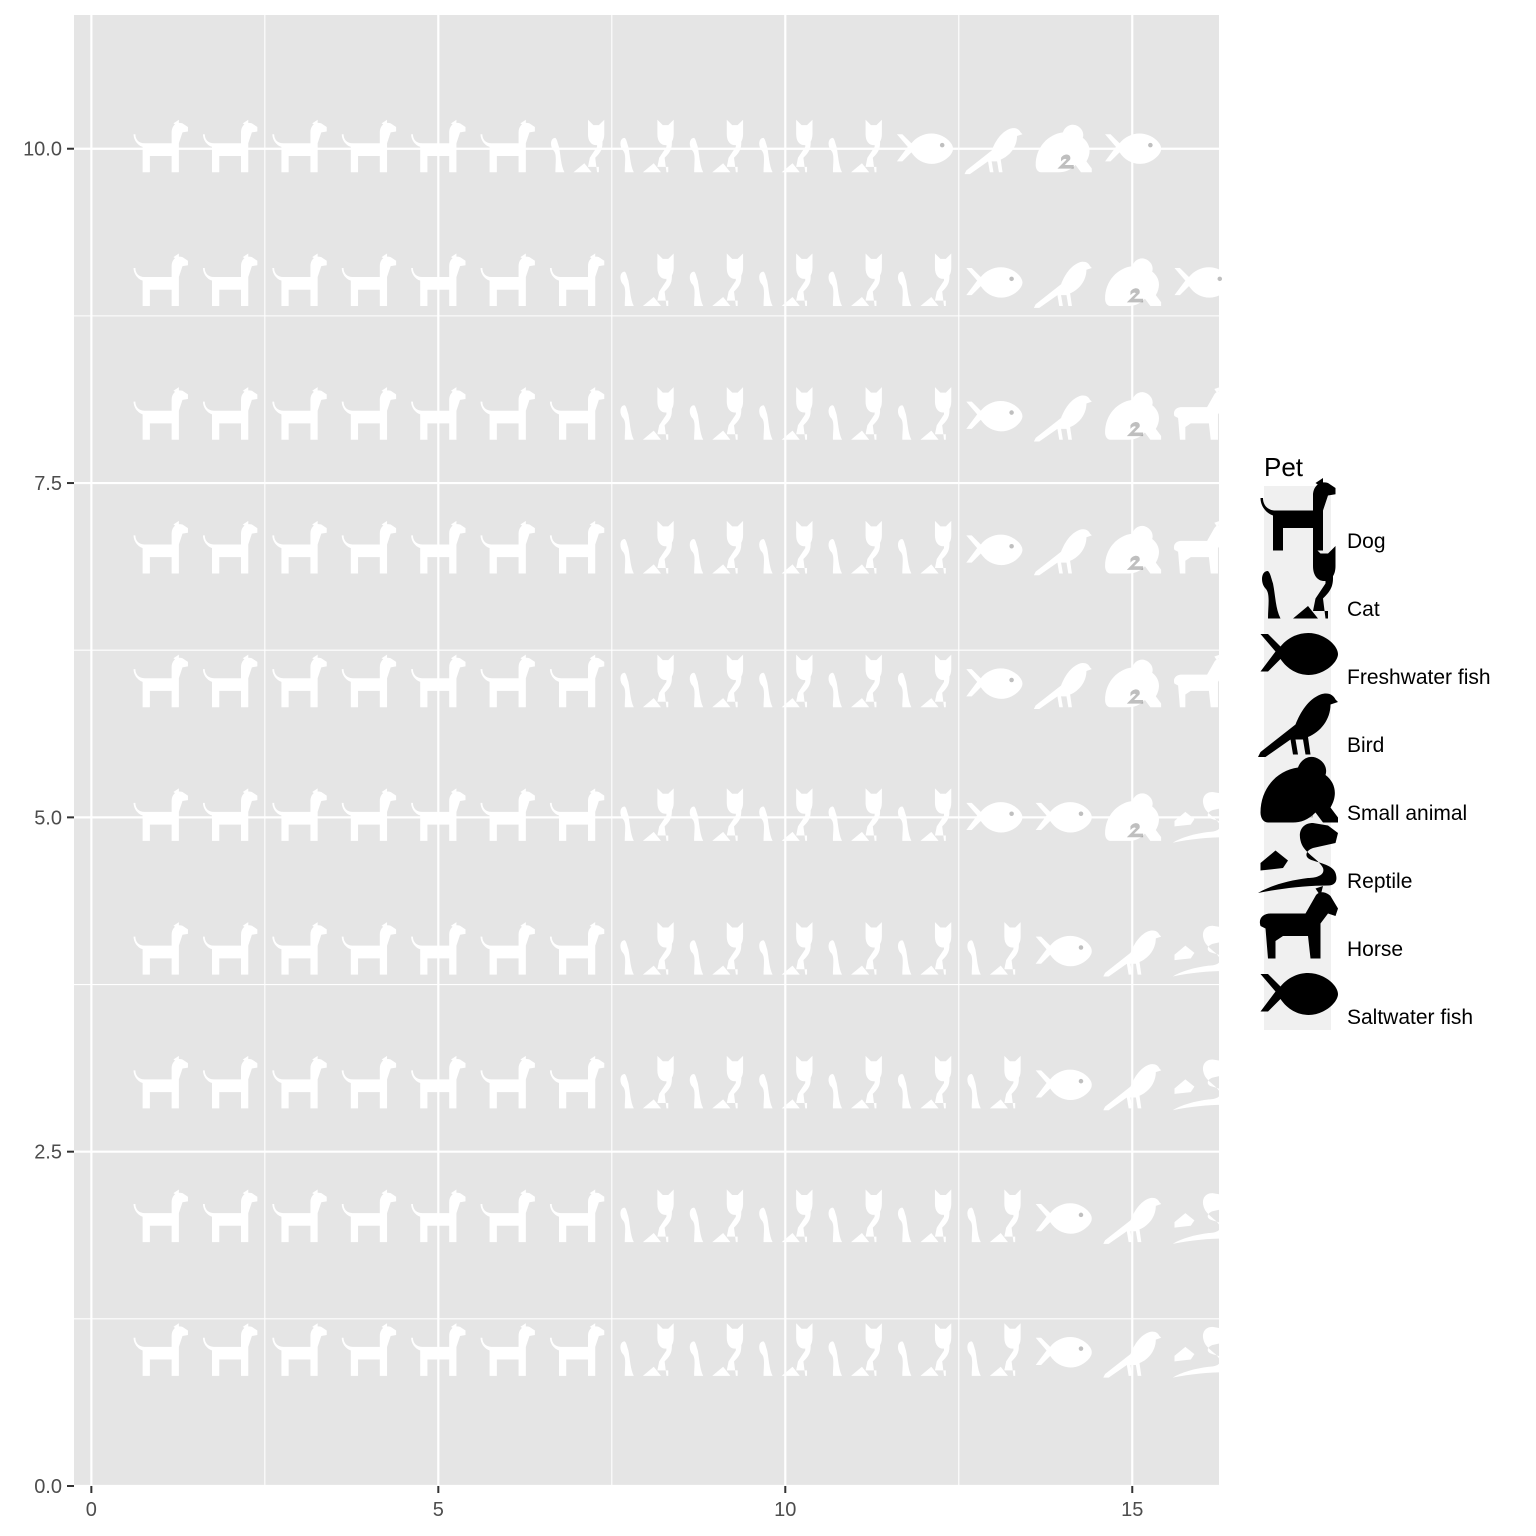  What do you see at coordinates (1375, 949) in the screenshot?
I see `legend-label: Horse` at bounding box center [1375, 949].